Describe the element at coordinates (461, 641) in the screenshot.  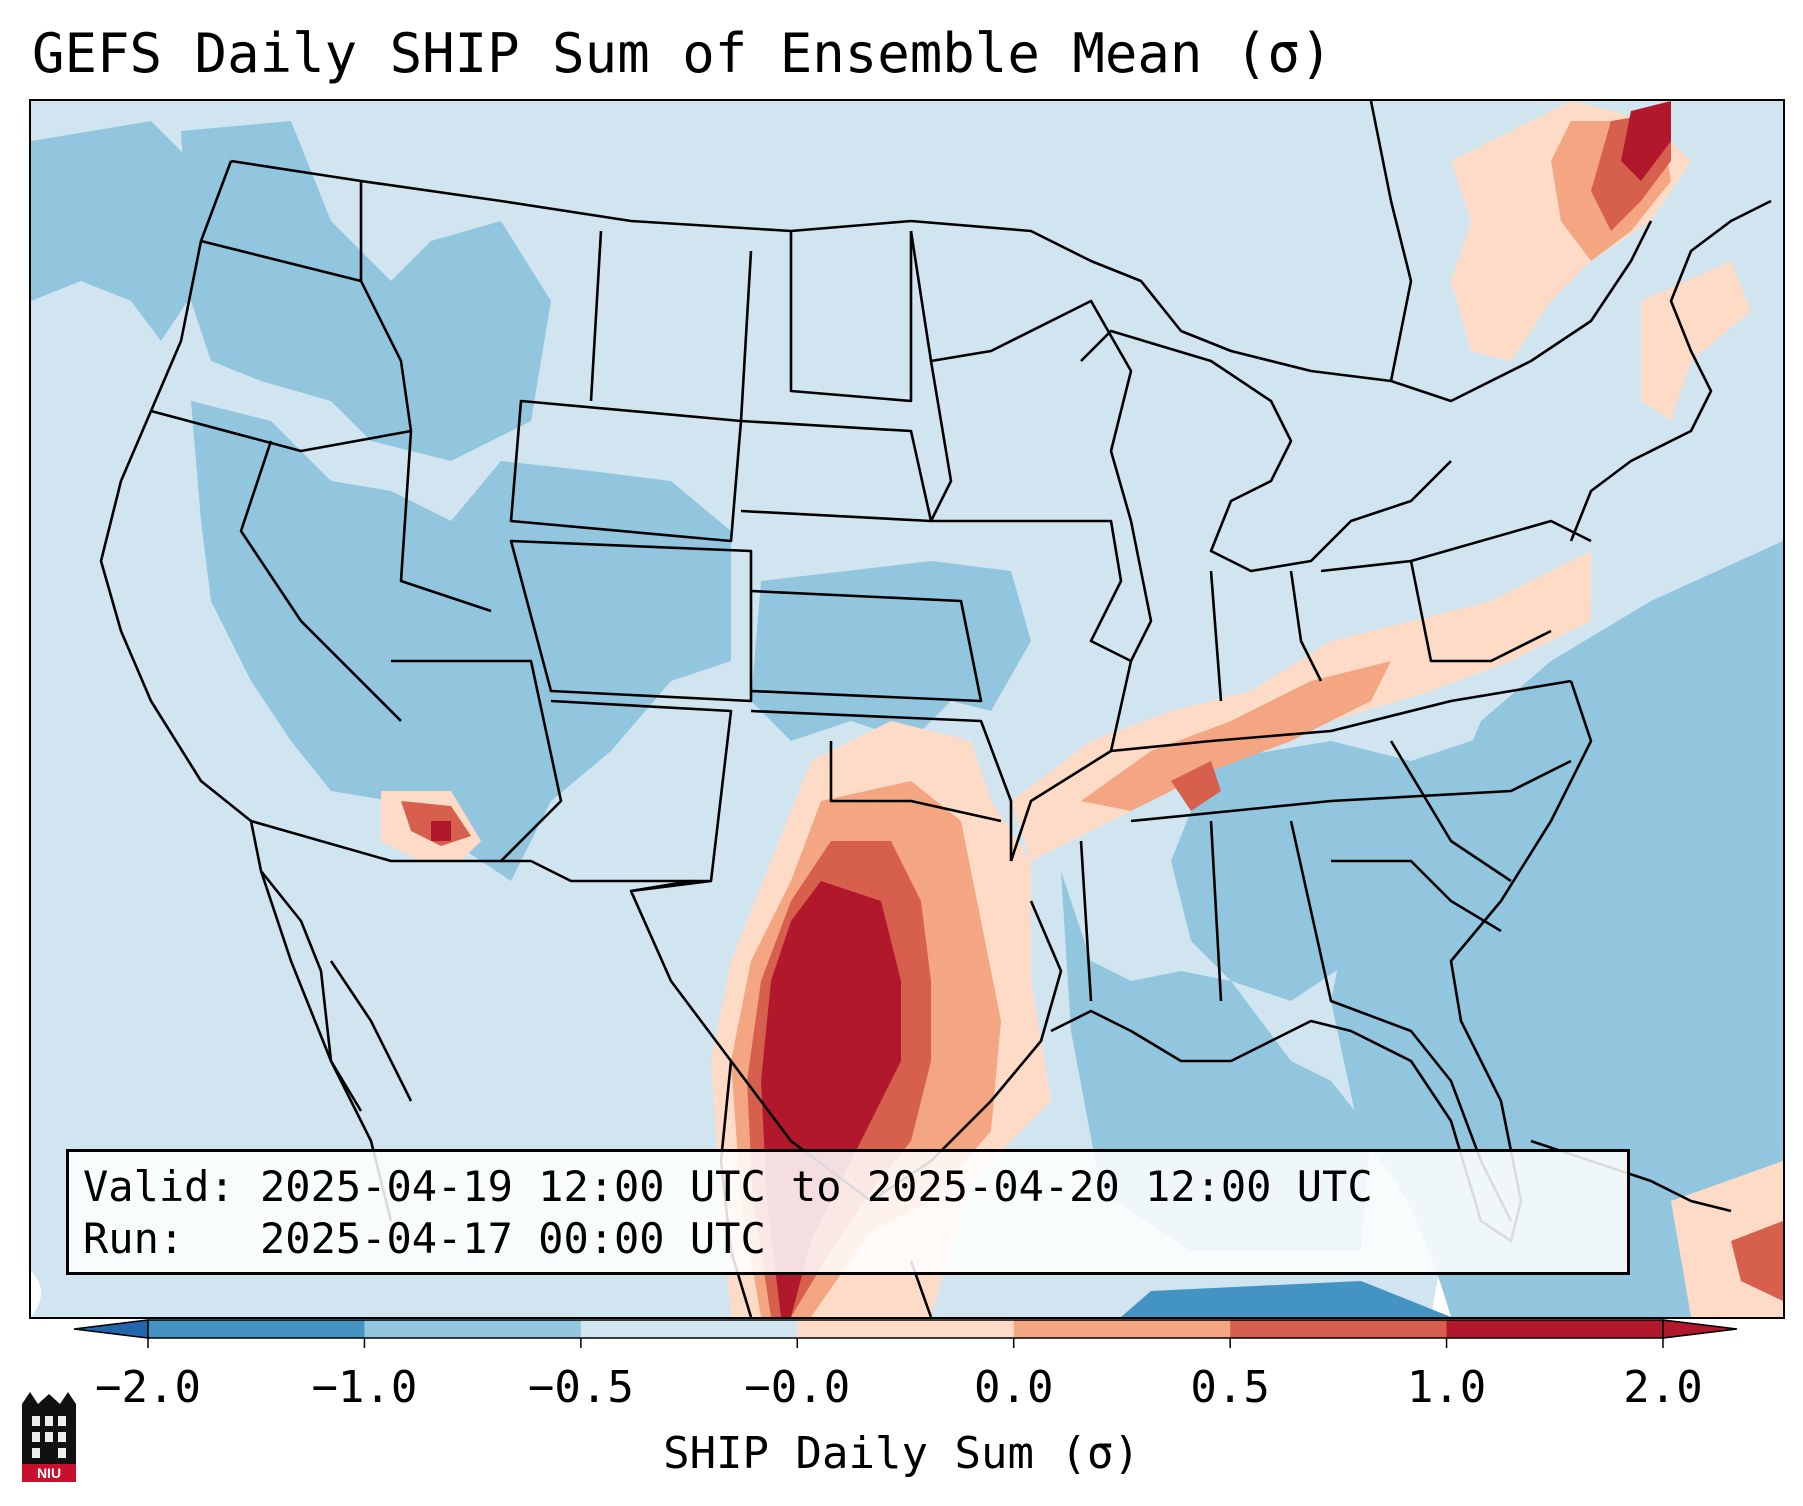
I see `intermountain-patch` at that location.